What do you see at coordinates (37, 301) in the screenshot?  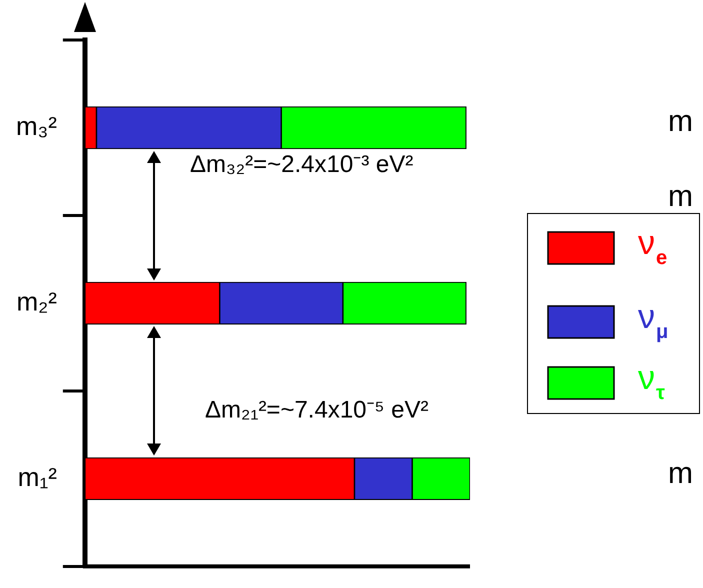 I see `y-tick-label: m₂²` at bounding box center [37, 301].